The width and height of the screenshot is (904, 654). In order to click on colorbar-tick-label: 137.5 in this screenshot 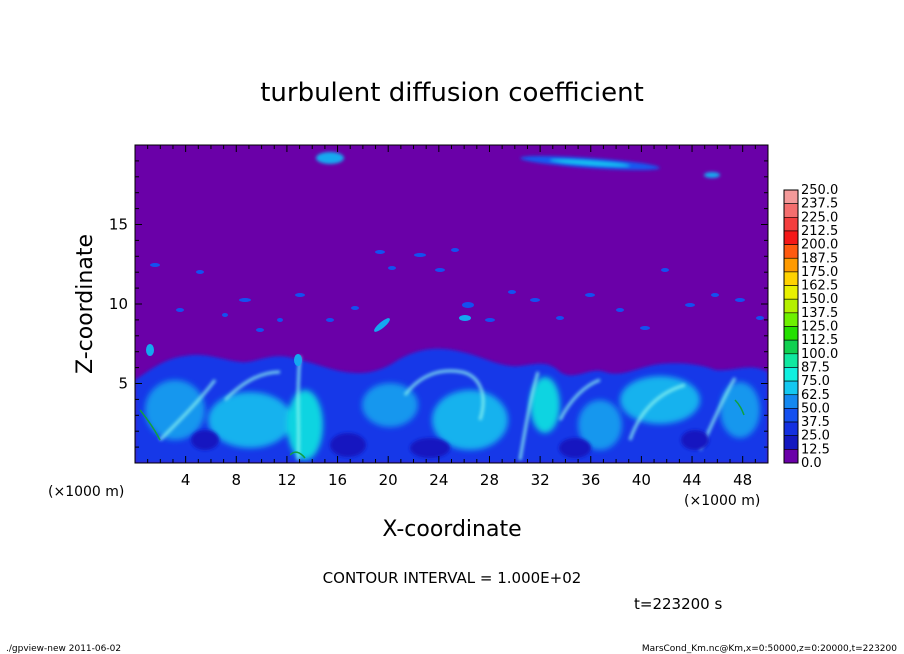, I will do `click(819, 313)`.